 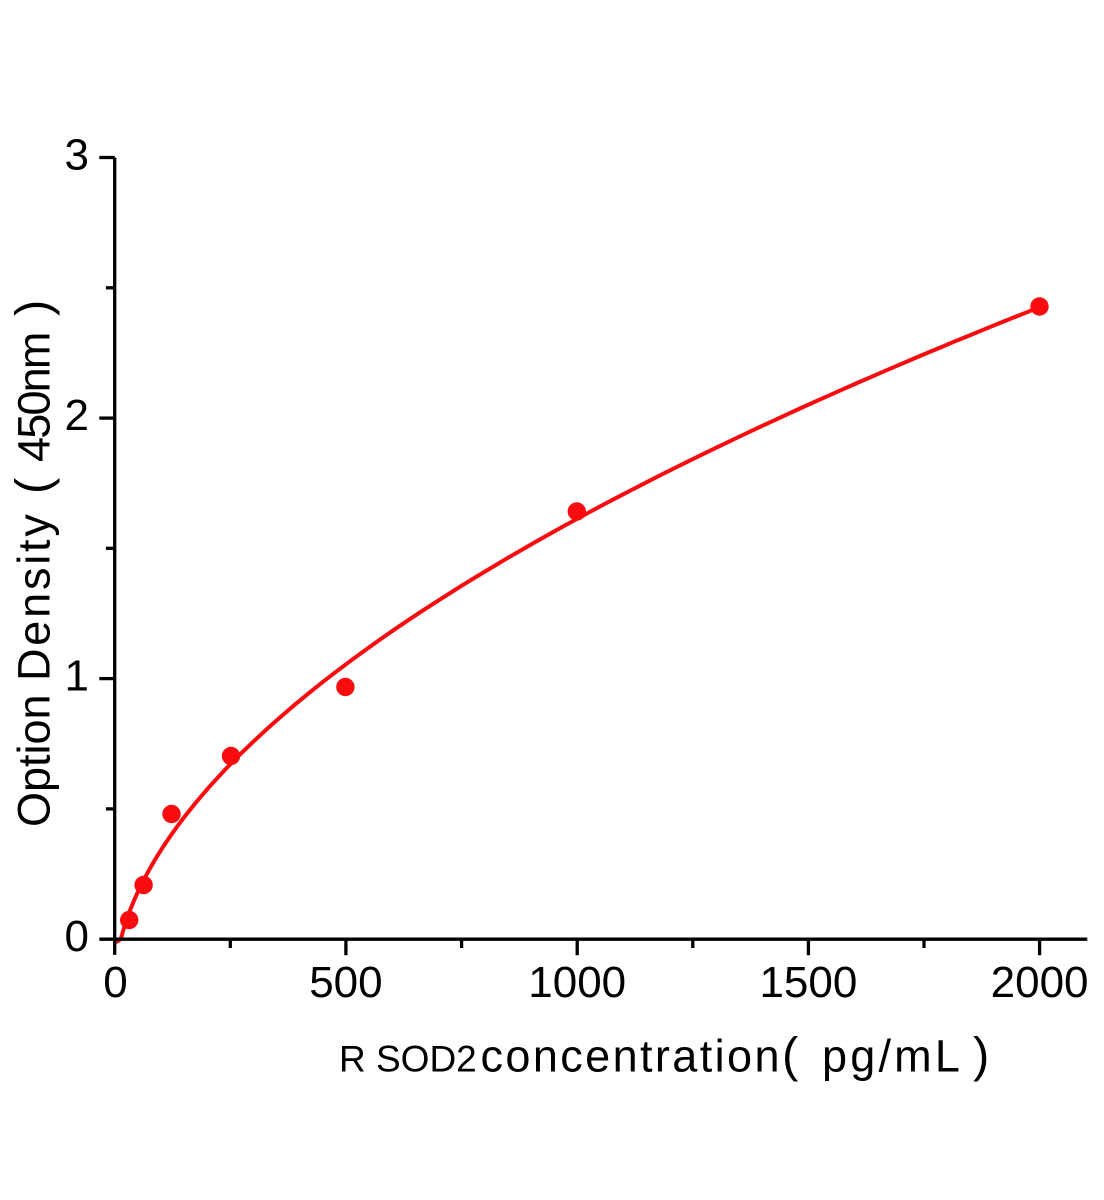 What do you see at coordinates (34, 563) in the screenshot?
I see `svg-text: OptionDensity(450nm)` at bounding box center [34, 563].